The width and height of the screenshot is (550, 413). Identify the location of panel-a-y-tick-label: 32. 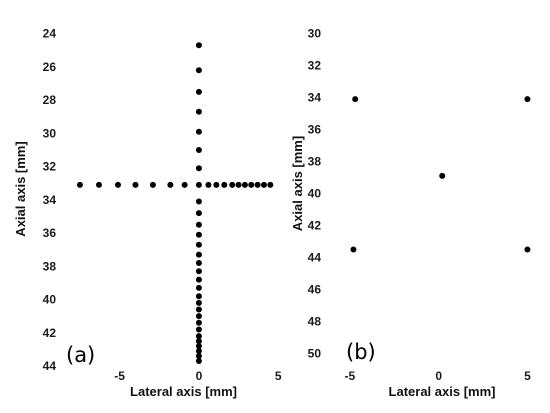
(50, 167).